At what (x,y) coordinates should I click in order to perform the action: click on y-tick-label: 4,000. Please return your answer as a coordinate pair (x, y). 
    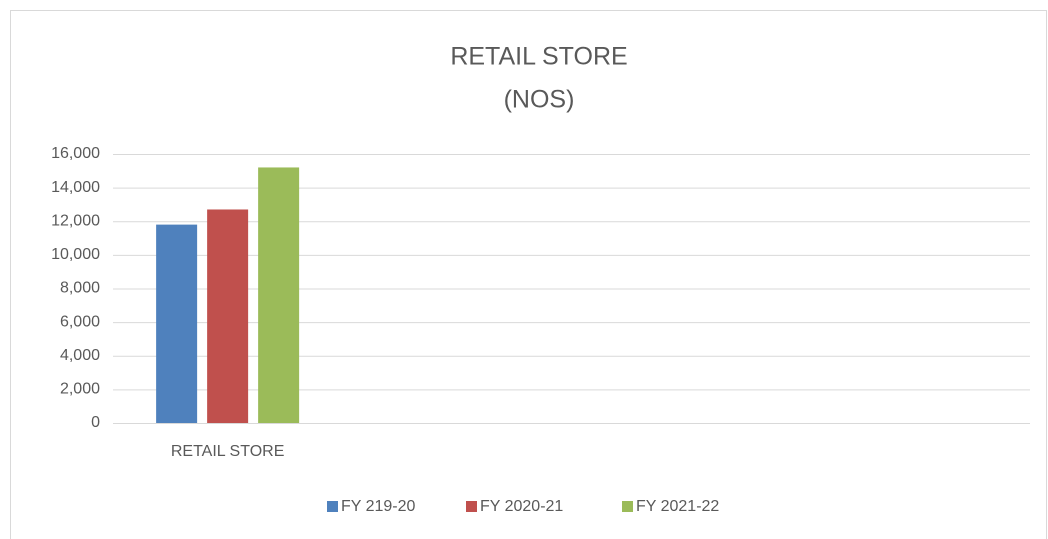
    Looking at the image, I should click on (80, 355).